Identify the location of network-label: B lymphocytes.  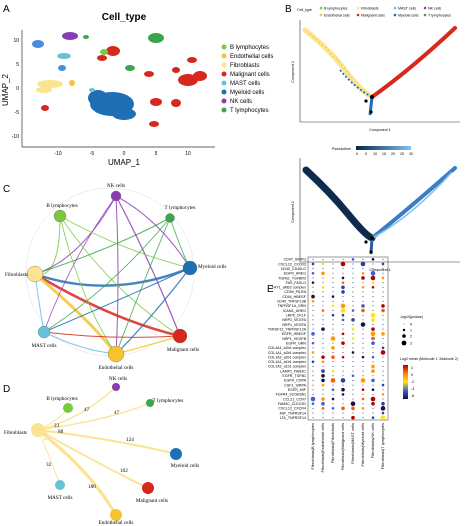
(61, 206).